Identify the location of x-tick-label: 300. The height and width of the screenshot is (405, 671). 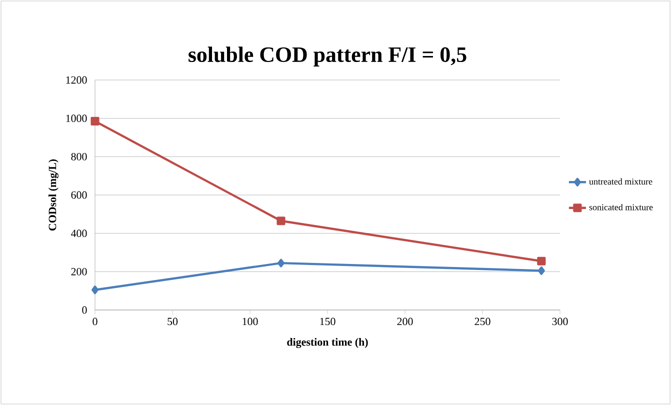
(560, 322).